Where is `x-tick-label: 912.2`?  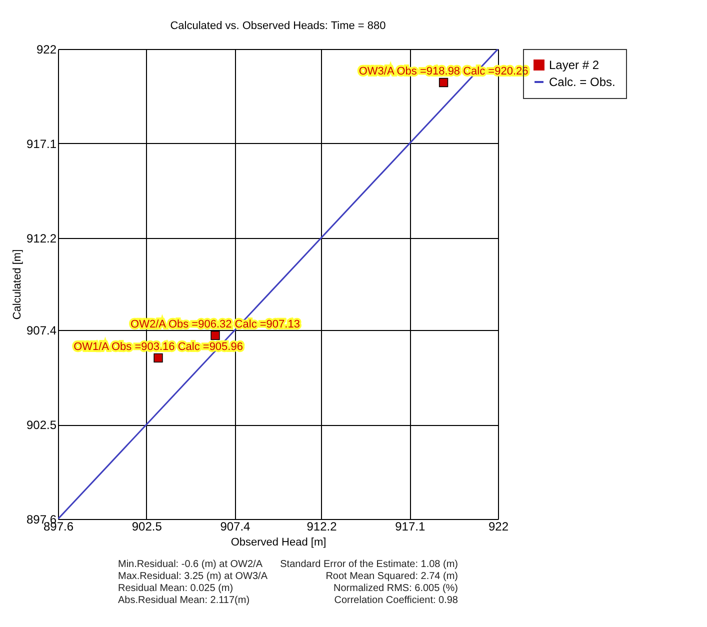
x-tick-label: 912.2 is located at coordinates (322, 527).